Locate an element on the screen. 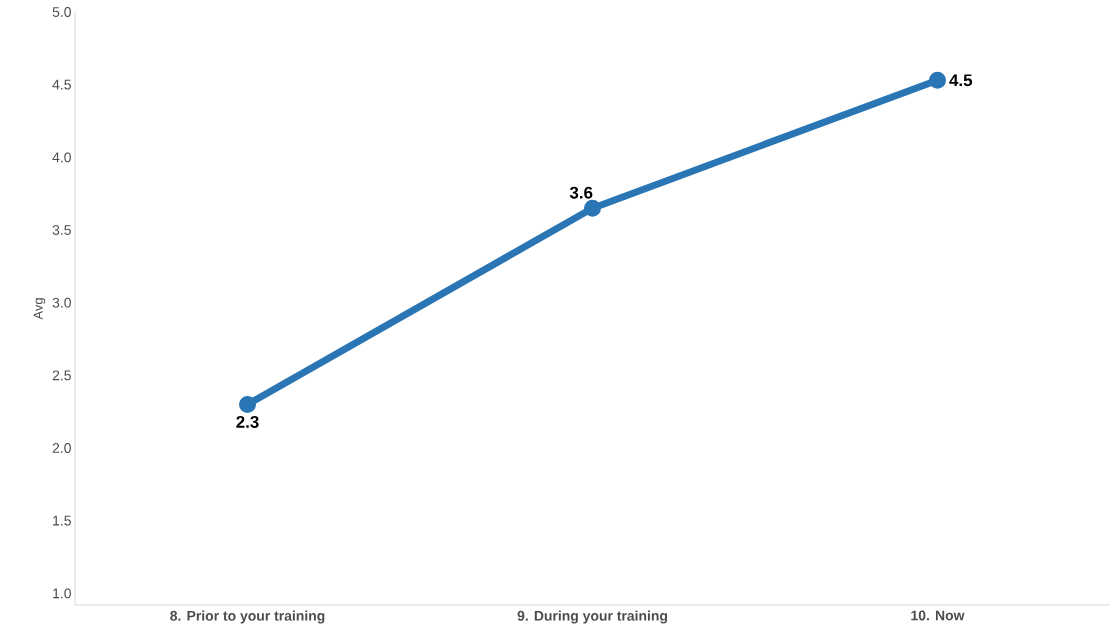  x-tick-label: 10. Now is located at coordinates (938, 615).